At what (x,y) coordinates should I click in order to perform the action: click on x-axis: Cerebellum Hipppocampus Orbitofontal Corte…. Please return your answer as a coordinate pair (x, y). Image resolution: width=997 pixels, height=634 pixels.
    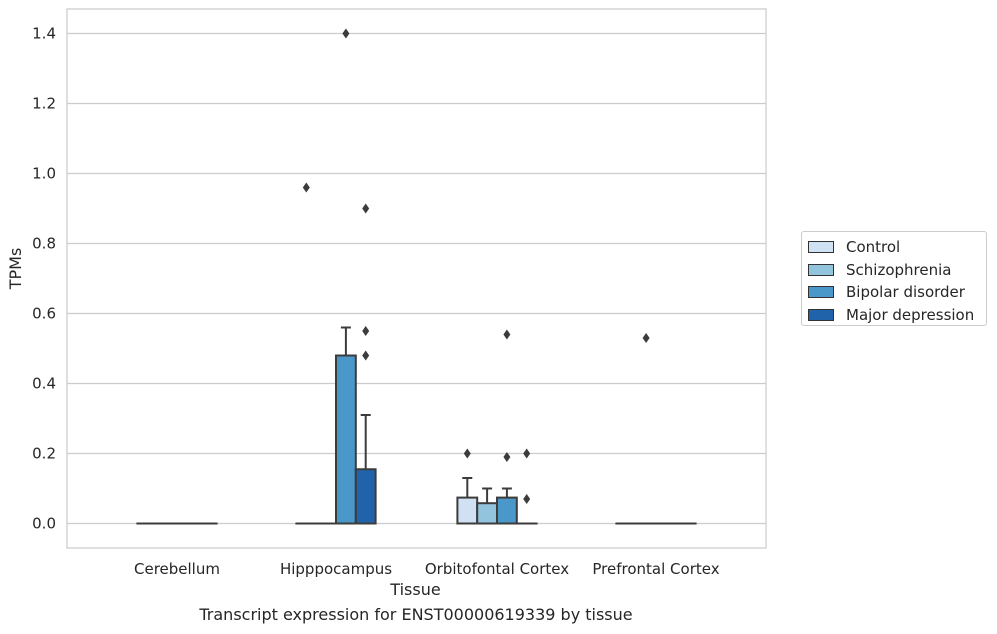
    Looking at the image, I should click on (427, 569).